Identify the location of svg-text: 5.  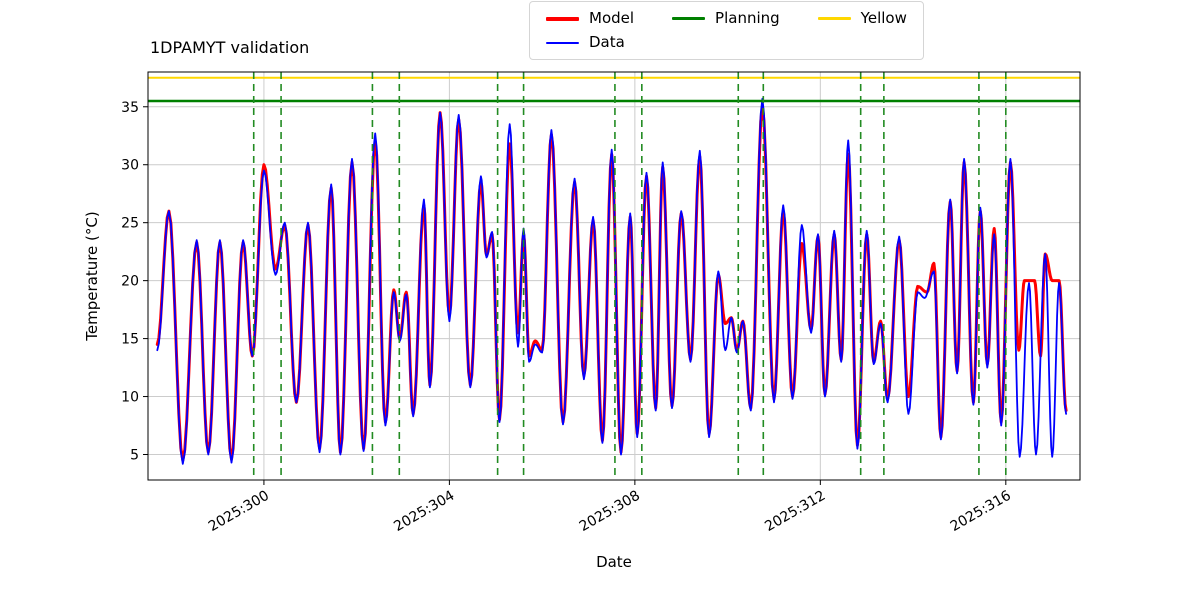
(134, 456).